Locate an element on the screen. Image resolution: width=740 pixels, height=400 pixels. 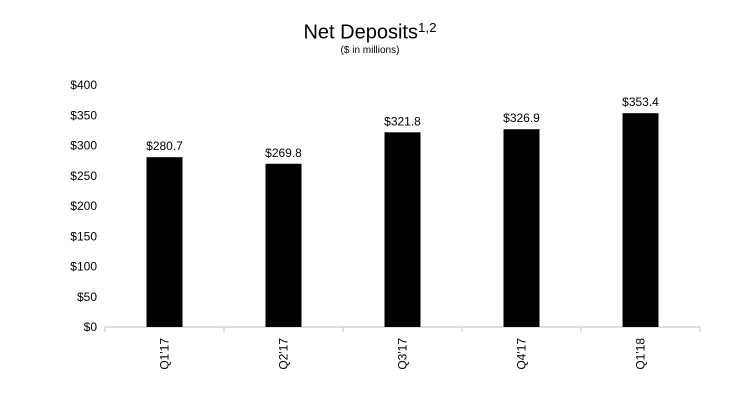
chart-subtitle: ($ in millions) is located at coordinates (370, 50).